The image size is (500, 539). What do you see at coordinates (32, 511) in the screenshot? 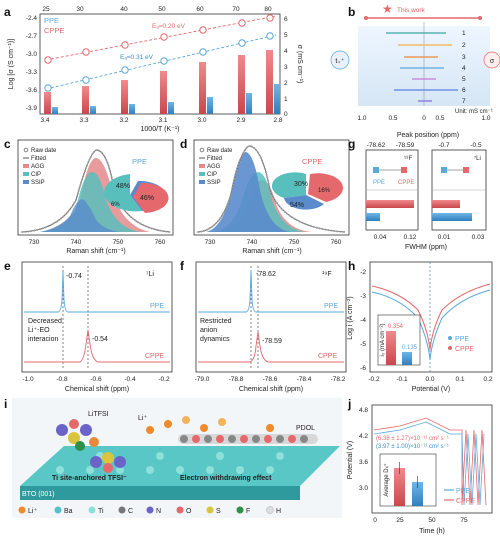
I see `legend-item: Li⁺` at bounding box center [32, 511].